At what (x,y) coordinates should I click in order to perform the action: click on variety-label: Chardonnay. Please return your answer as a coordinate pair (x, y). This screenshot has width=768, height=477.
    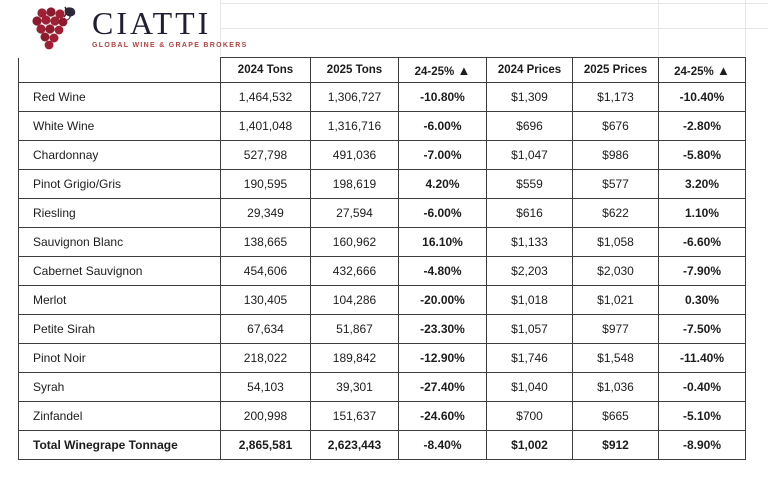
    Looking at the image, I should click on (119, 155).